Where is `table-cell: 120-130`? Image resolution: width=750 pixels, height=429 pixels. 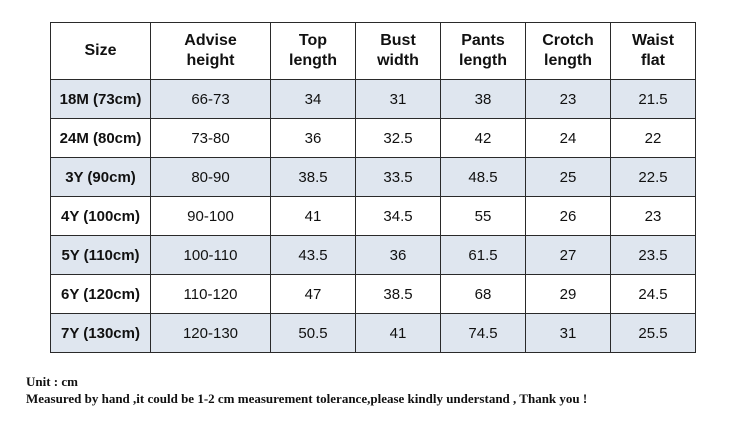 table-cell: 120-130 is located at coordinates (210, 333).